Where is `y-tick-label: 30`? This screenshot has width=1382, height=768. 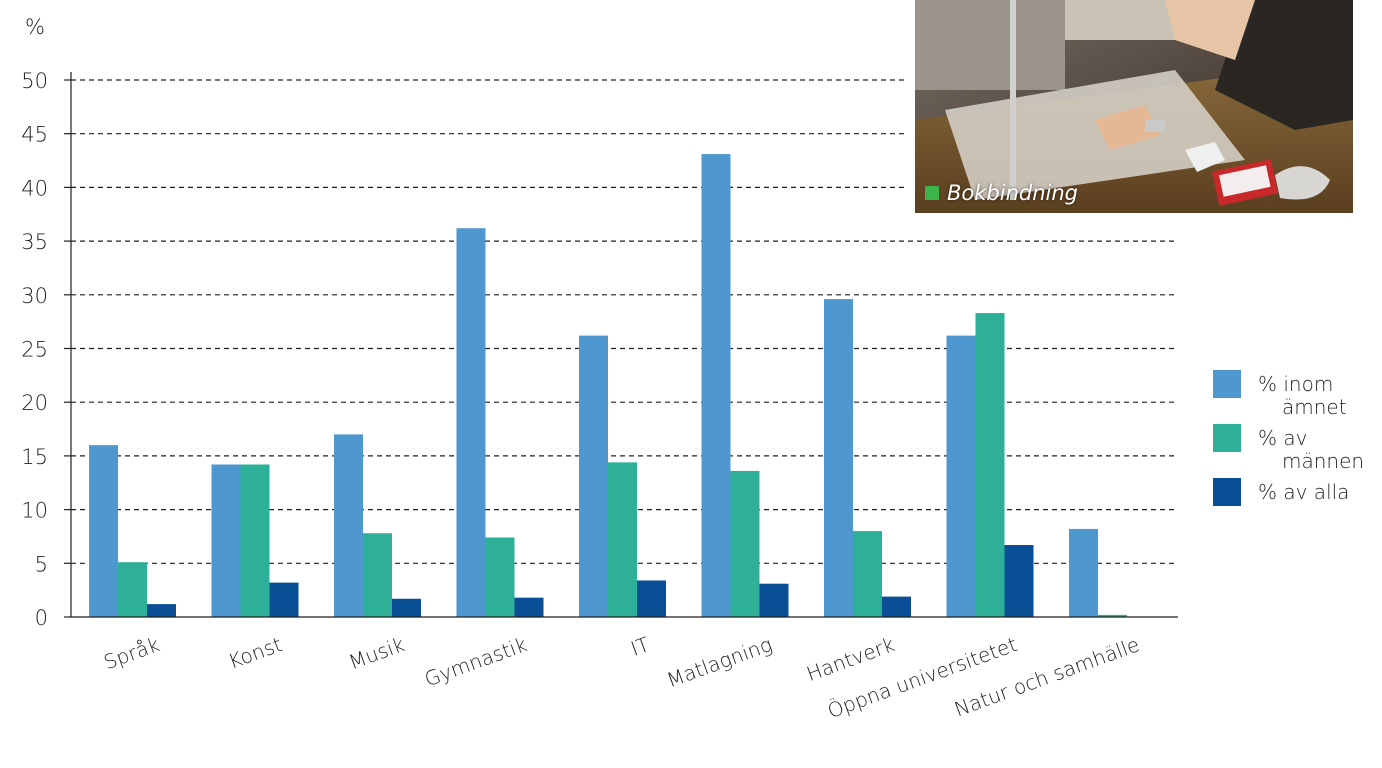 y-tick-label: 30 is located at coordinates (34, 296).